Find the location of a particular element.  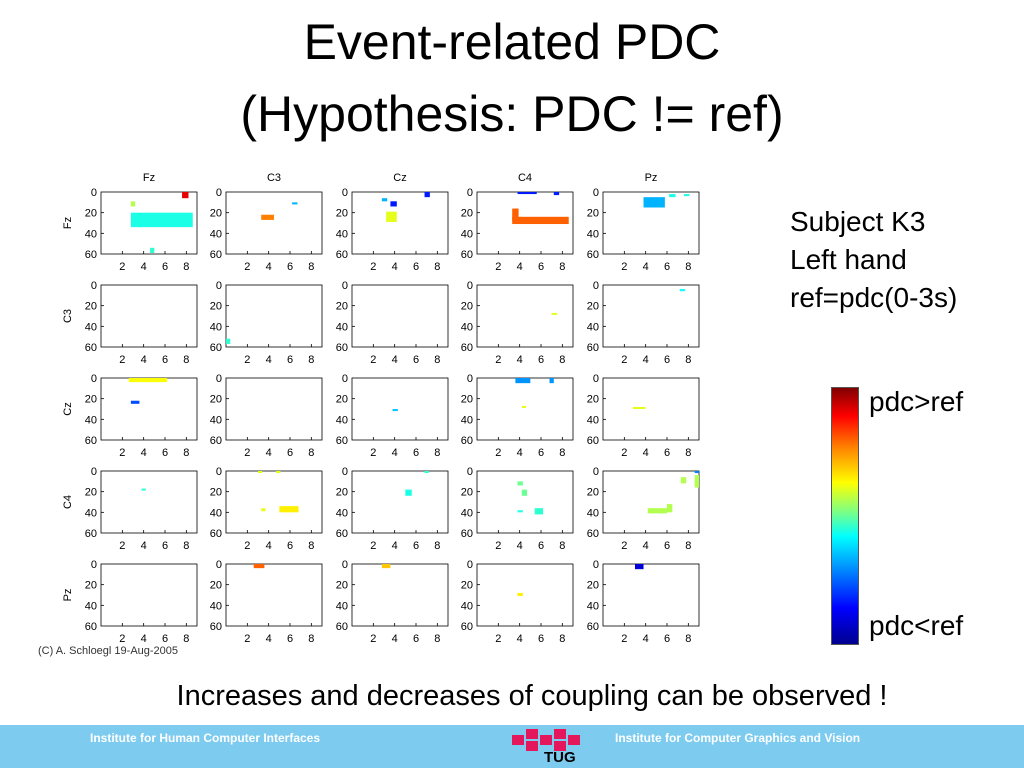

slide-title-line1: Event-related PDC is located at coordinates (512, 42).